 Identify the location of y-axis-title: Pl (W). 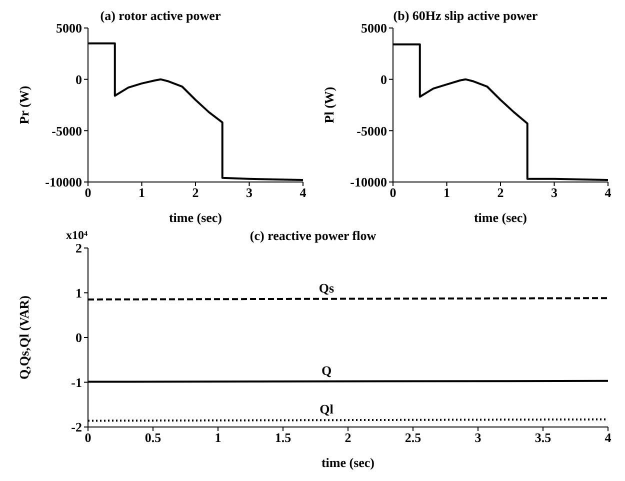
(329, 105).